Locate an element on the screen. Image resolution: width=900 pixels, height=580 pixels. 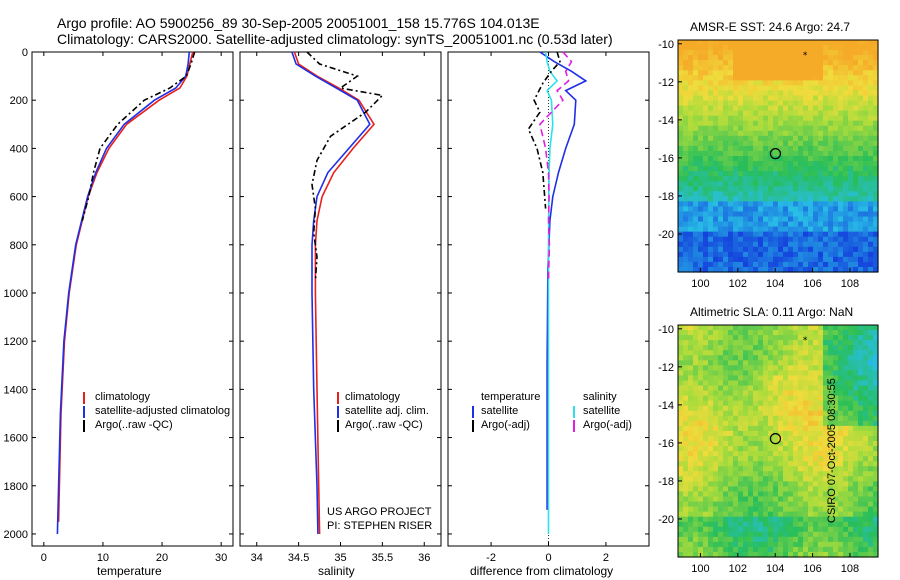
map-xtick-label: 104 is located at coordinates (775, 569).